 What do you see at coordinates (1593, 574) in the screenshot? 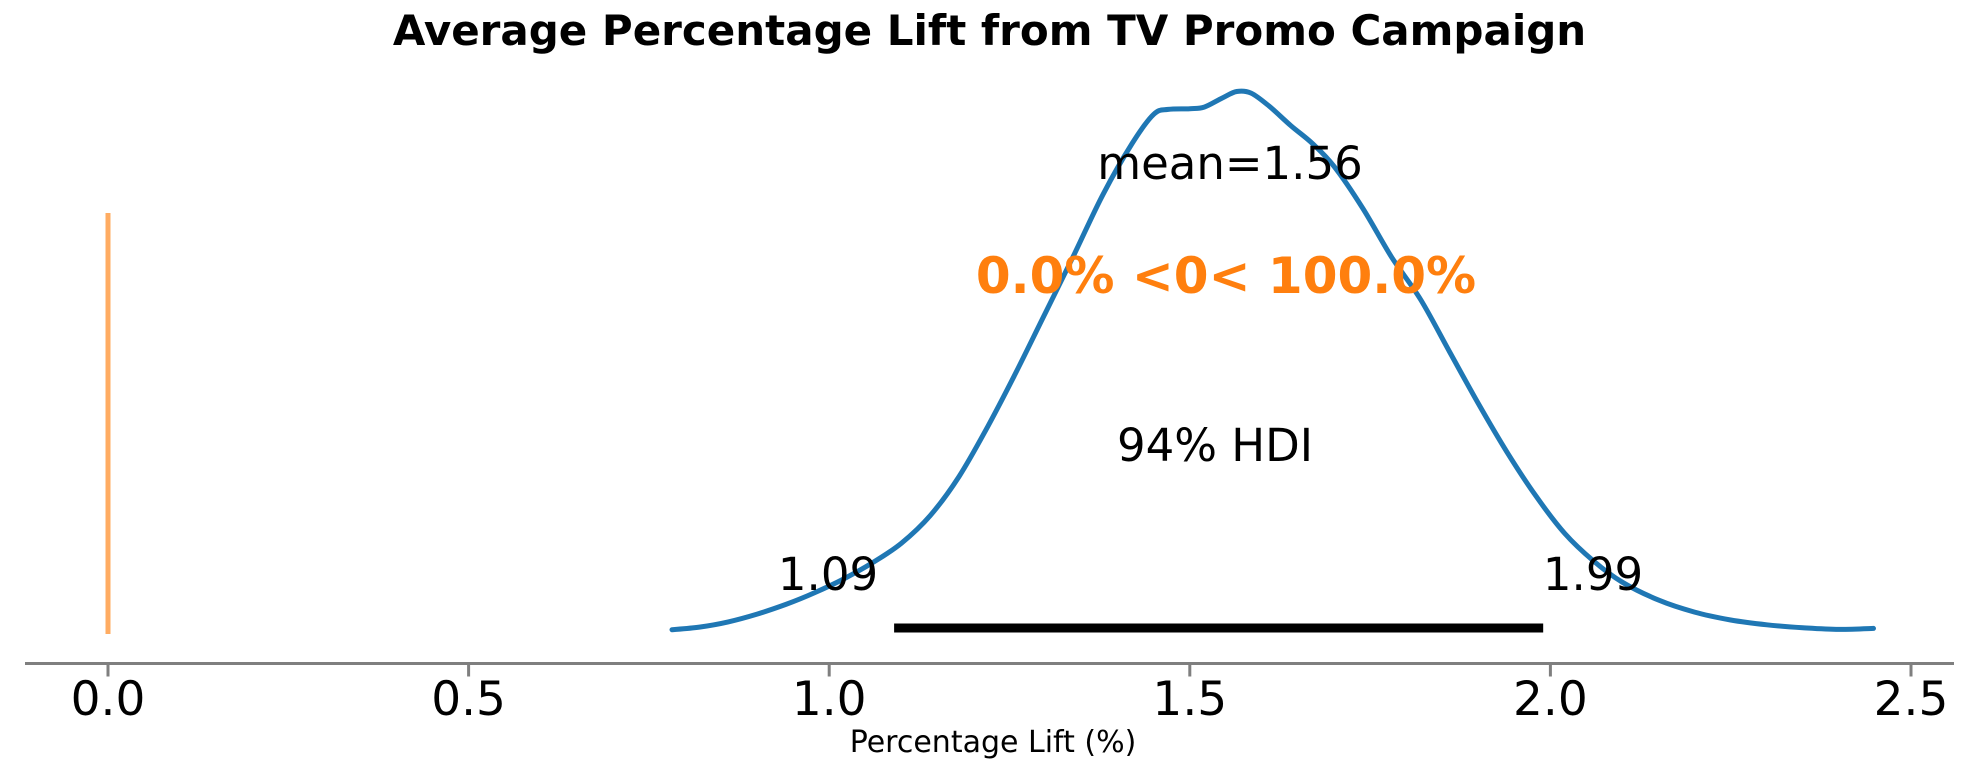
I see `hdi-upper-bound-annotation: 1.99` at bounding box center [1593, 574].